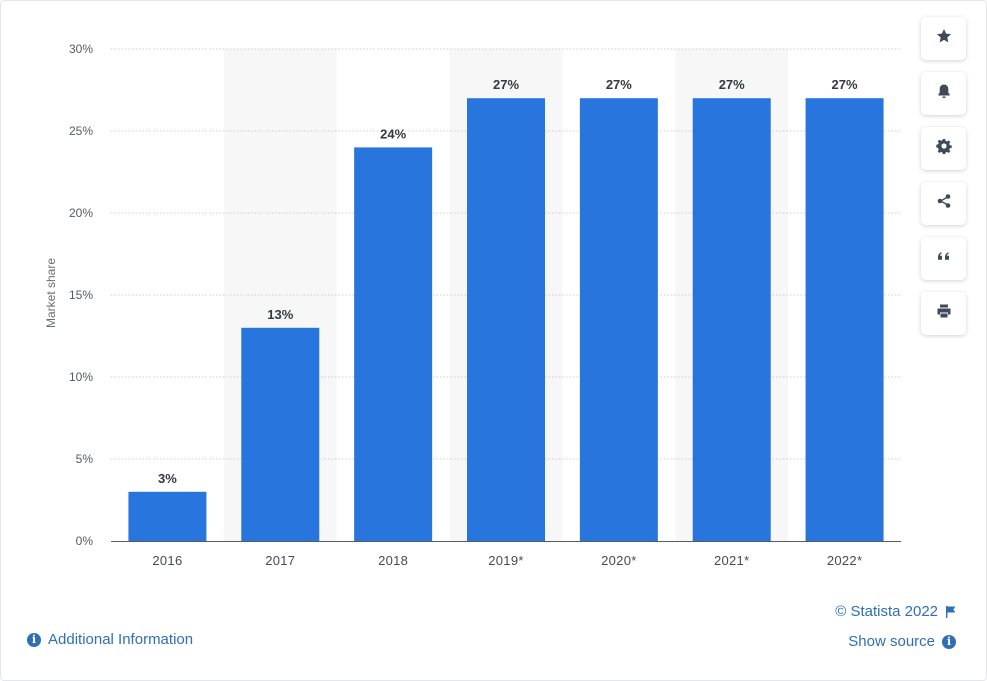 The height and width of the screenshot is (681, 987). I want to click on bar-value-label: 24%, so click(393, 133).